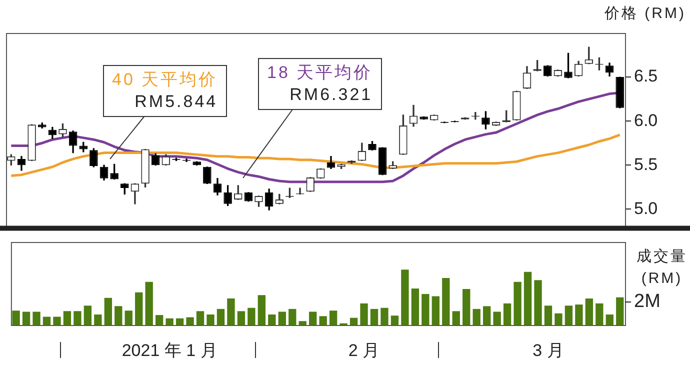 The height and width of the screenshot is (365, 690). Describe the element at coordinates (176, 102) in the screenshot. I see `annotation: RM5.844` at that location.